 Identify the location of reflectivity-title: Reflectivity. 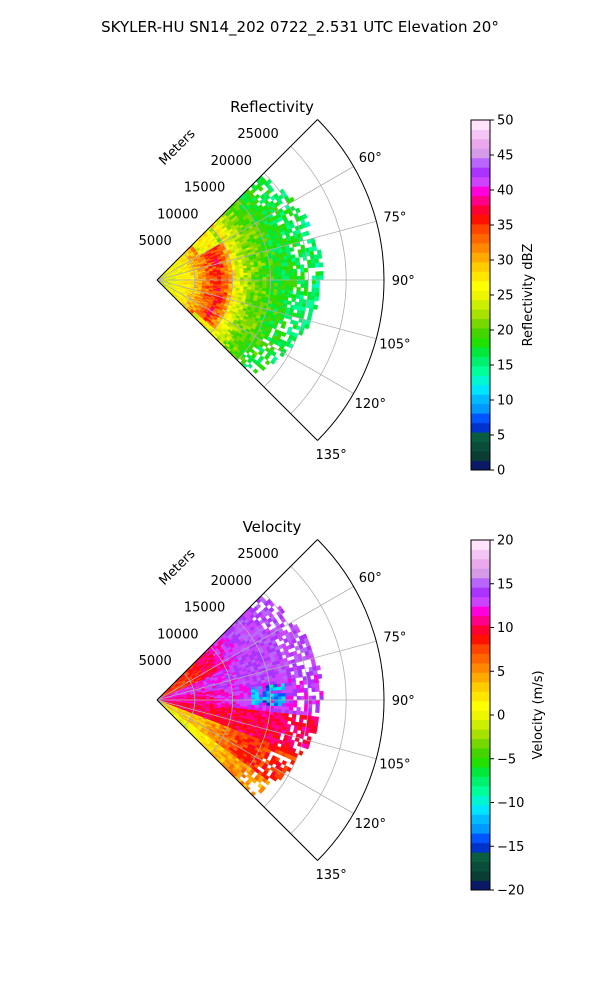
(272, 107).